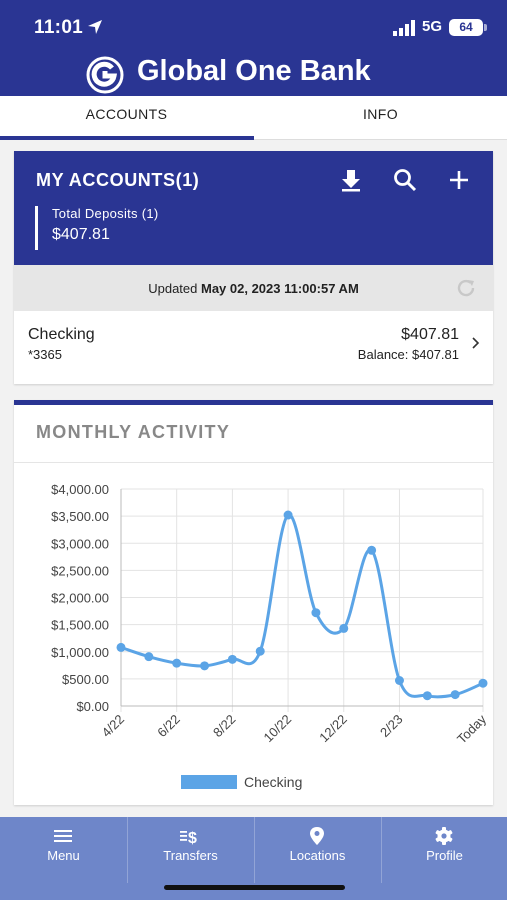  What do you see at coordinates (81, 234) in the screenshot?
I see `total-deposits-value: $407.81` at bounding box center [81, 234].